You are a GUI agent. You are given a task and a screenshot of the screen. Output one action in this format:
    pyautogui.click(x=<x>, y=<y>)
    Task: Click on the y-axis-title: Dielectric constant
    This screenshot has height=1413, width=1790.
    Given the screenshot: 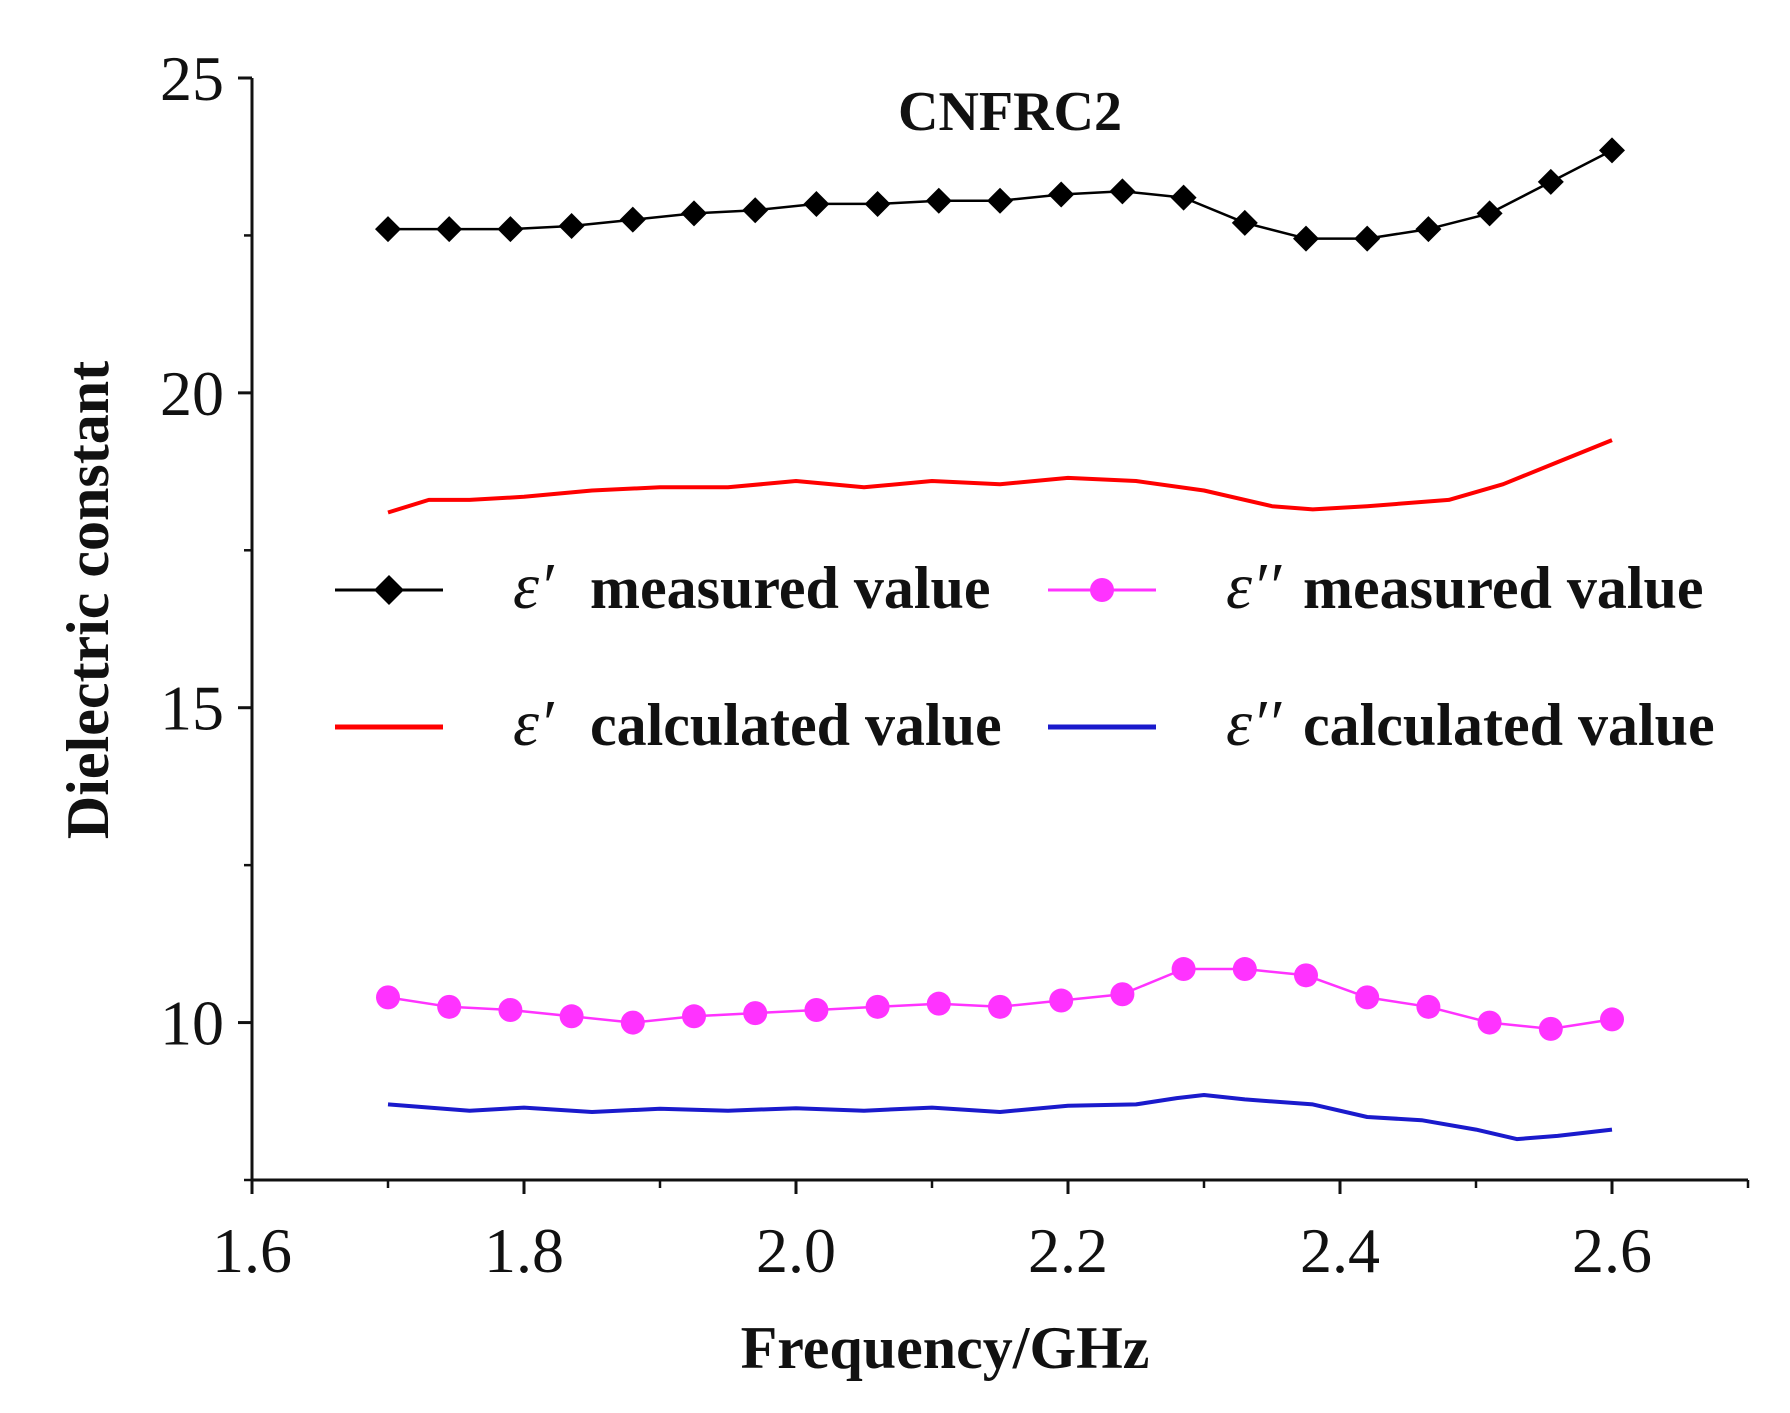 What is the action you would take?
    pyautogui.click(x=88, y=600)
    